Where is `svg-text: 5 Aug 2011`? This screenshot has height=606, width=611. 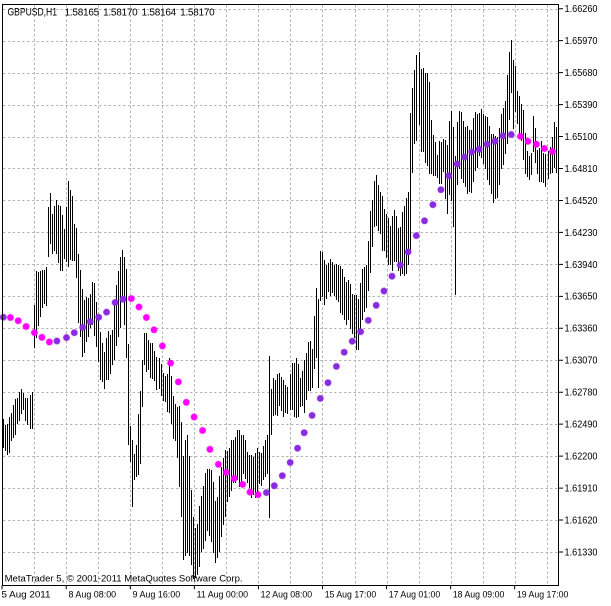 svg-text: 5 Aug 2011 is located at coordinates (26, 595).